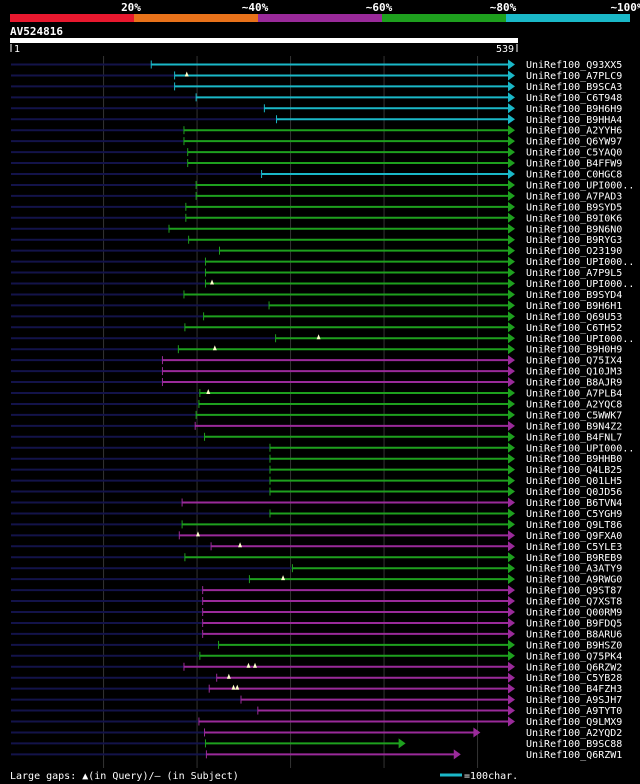  What do you see at coordinates (316, 525) in the screenshot?
I see `hit-row: UniRef100_Q9LT86` at bounding box center [316, 525].